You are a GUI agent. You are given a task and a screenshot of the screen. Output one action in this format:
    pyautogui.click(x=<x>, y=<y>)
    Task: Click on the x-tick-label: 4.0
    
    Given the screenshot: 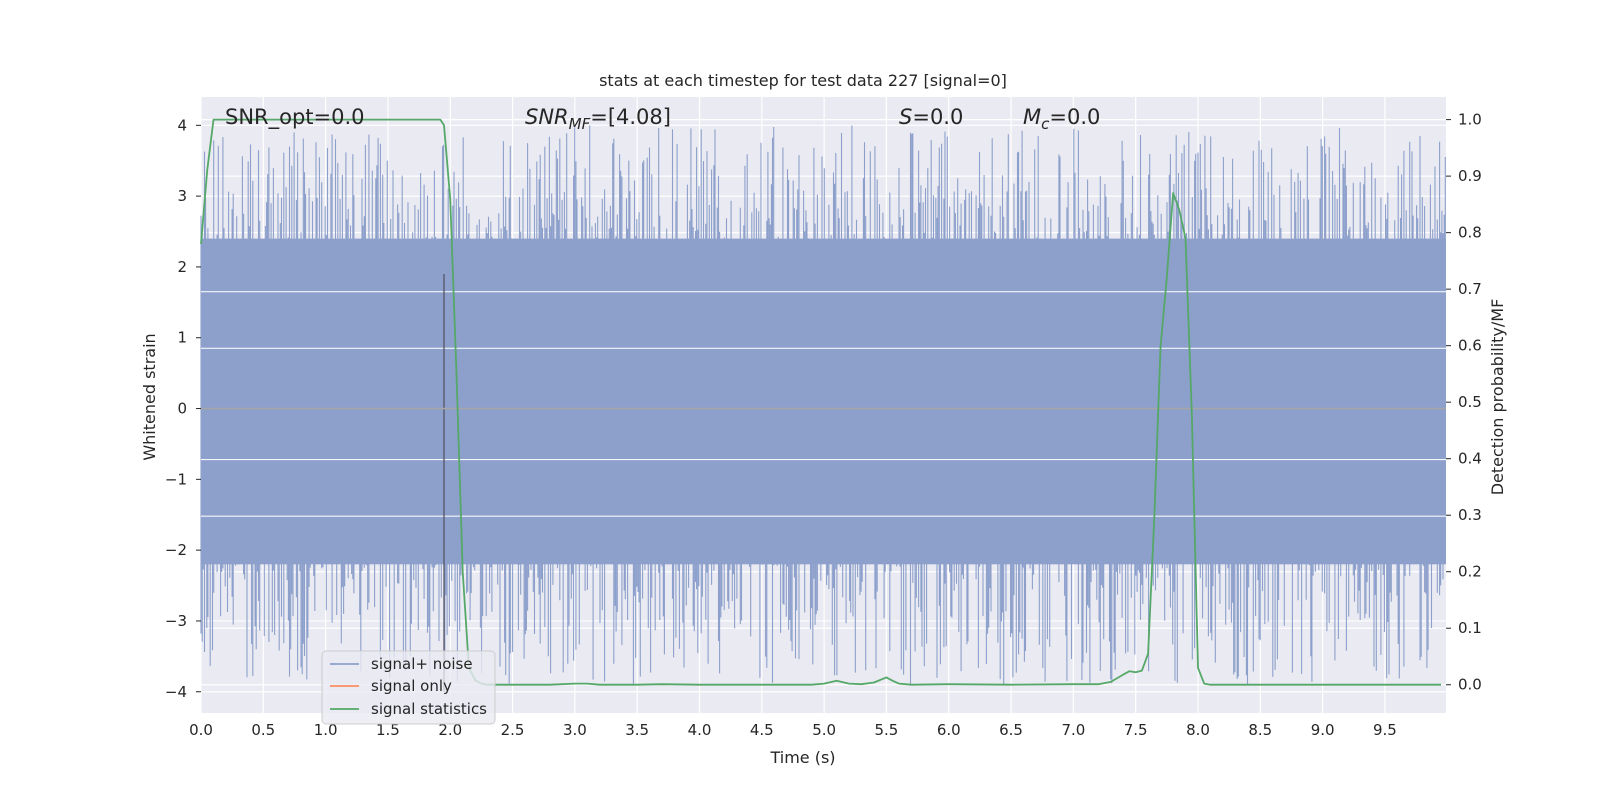 What is the action you would take?
    pyautogui.click(x=700, y=730)
    